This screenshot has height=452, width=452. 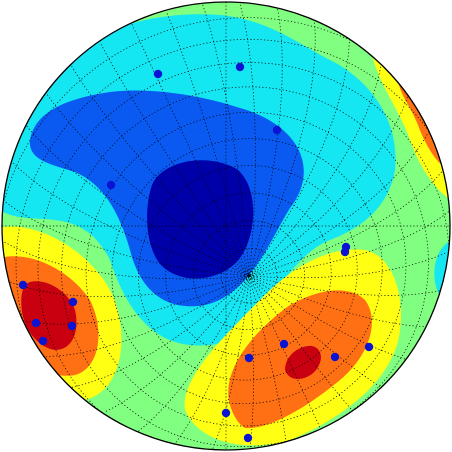 What do you see at coordinates (410, 122) in the screenshot?
I see `contour-yellow-upper-right` at bounding box center [410, 122].